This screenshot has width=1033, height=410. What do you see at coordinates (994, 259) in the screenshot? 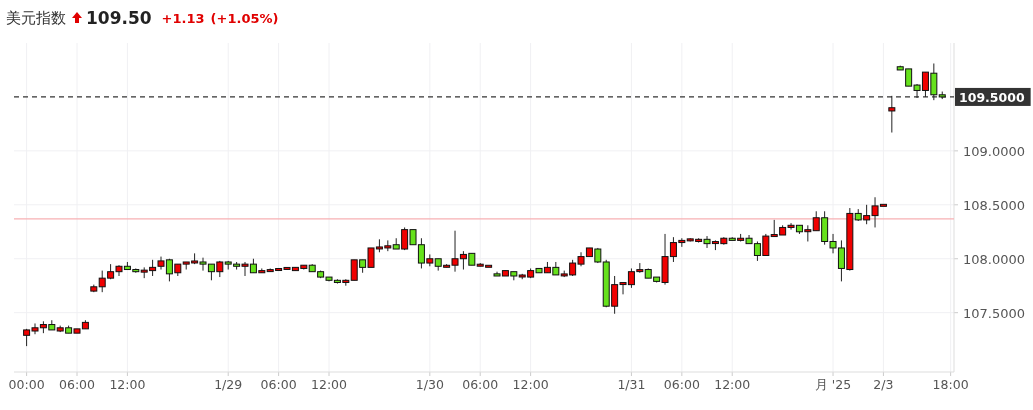
I see `y-tick-label: 108.0000` at bounding box center [994, 259].